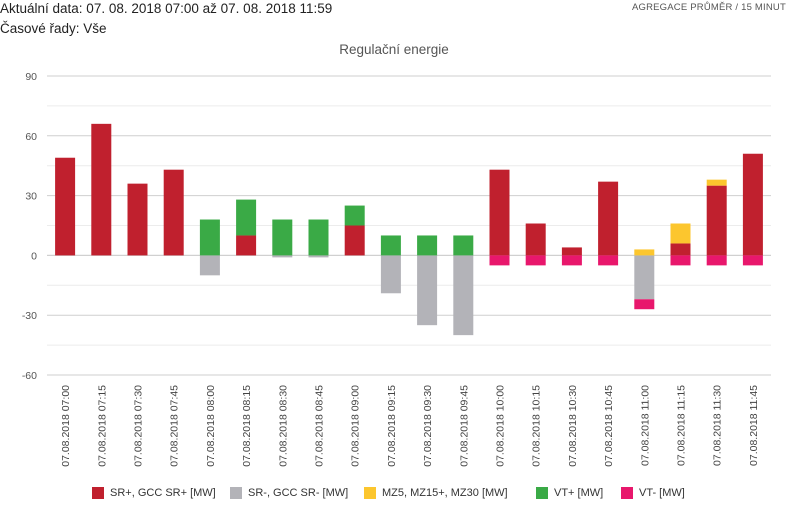 The image size is (788, 510). I want to click on x-tick-label: 07.08.2018 08:45, so click(320, 426).